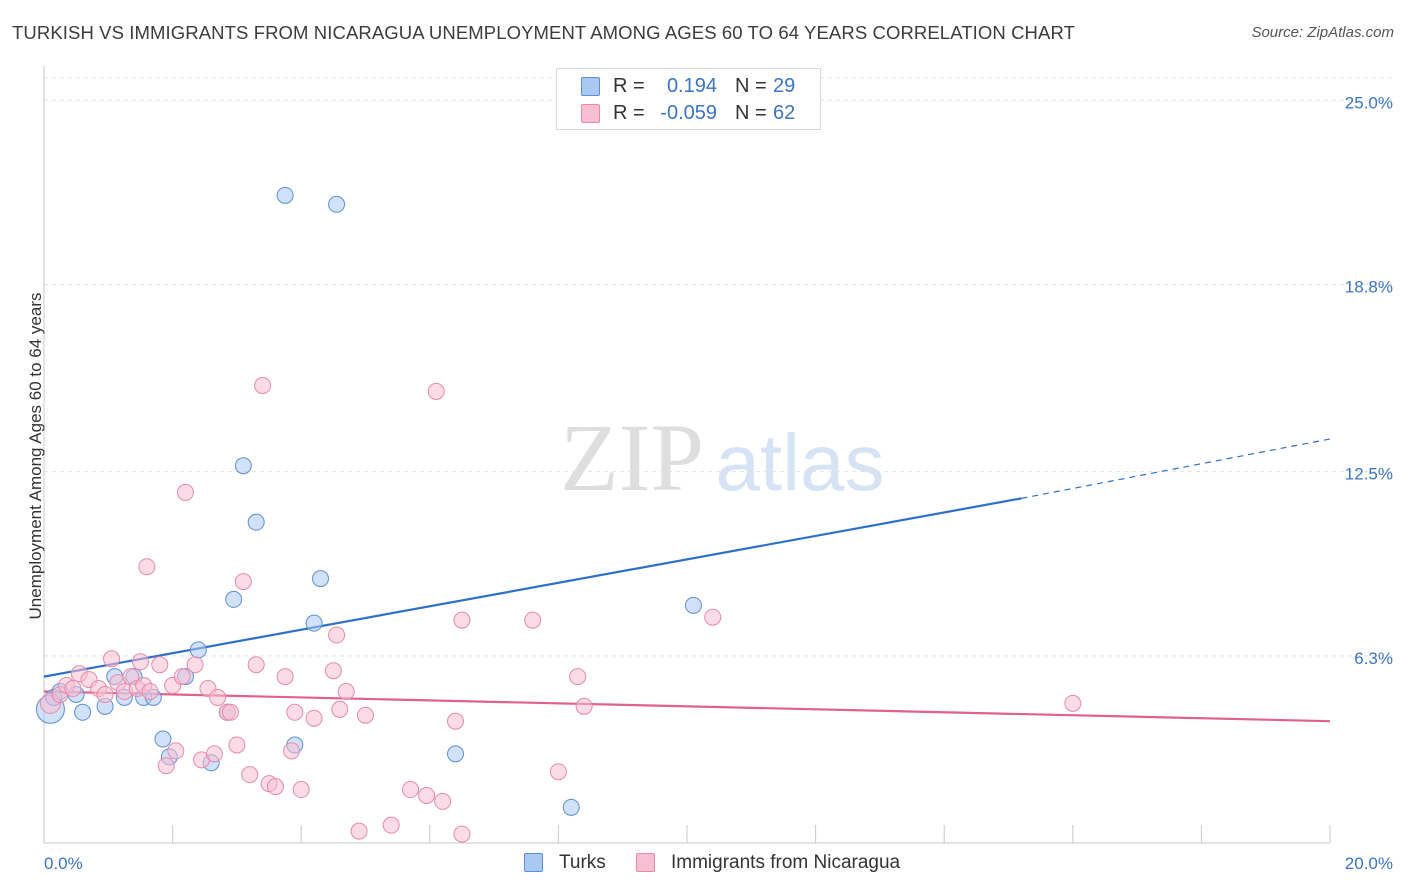 This screenshot has width=1406, height=892. I want to click on bottom-legend-swatch-nicaragua, so click(645, 862).